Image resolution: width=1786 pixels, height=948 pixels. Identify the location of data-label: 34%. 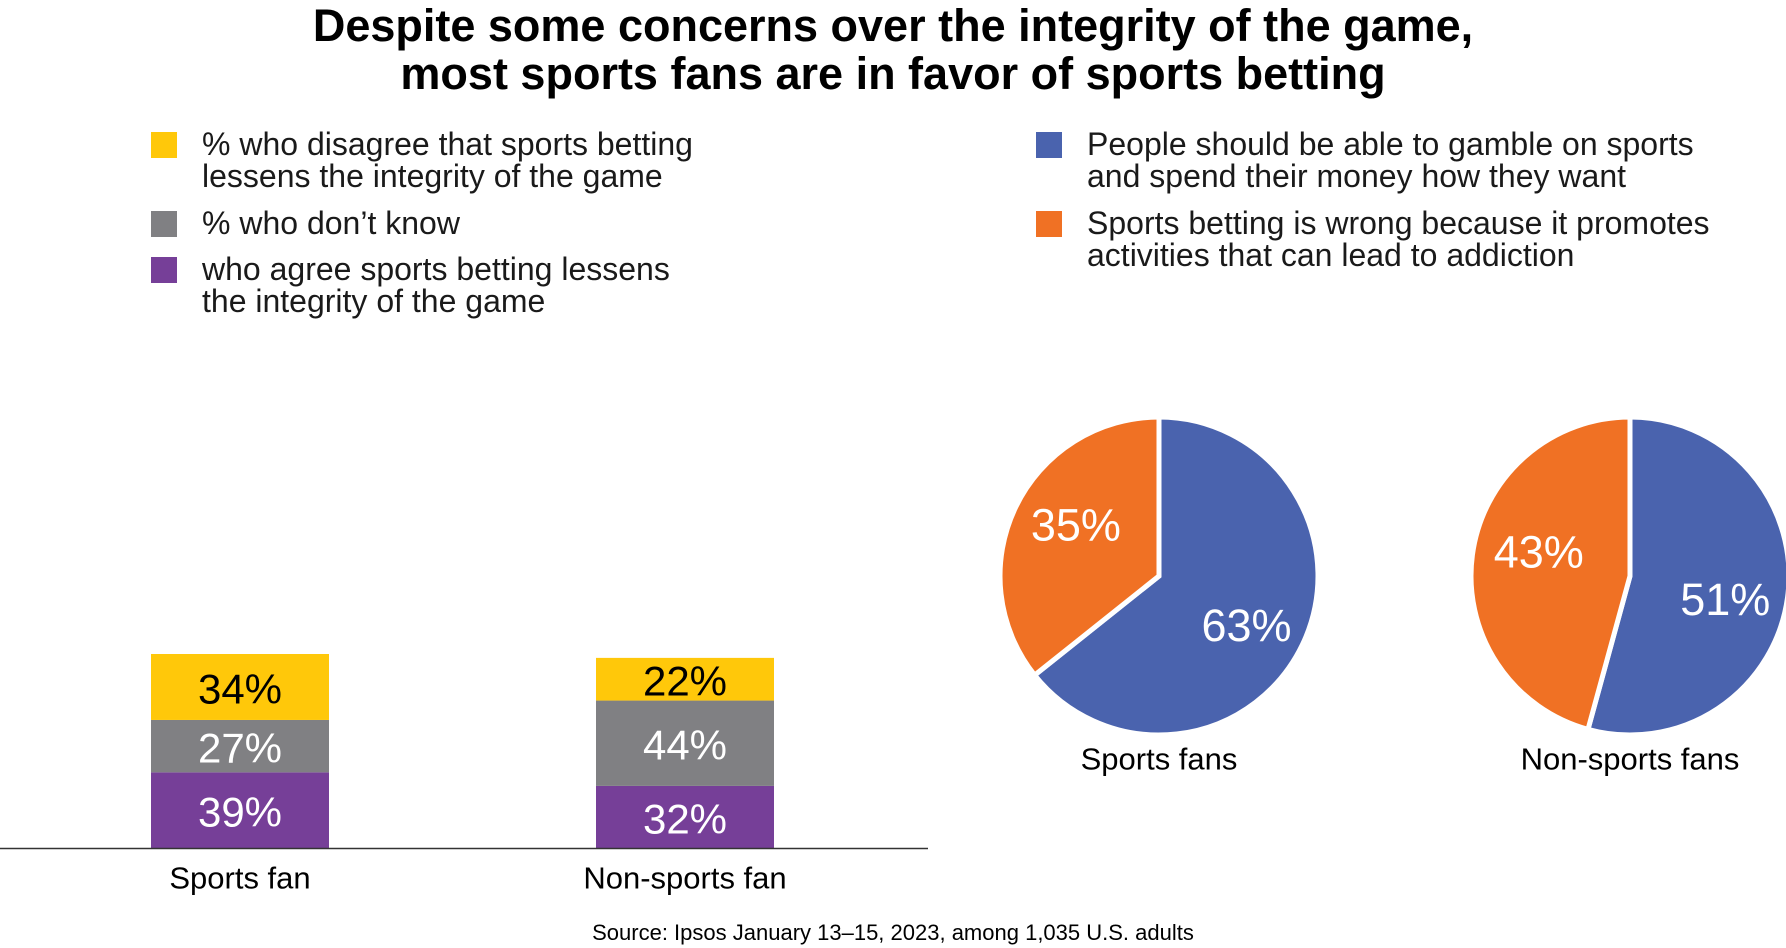
(240, 688).